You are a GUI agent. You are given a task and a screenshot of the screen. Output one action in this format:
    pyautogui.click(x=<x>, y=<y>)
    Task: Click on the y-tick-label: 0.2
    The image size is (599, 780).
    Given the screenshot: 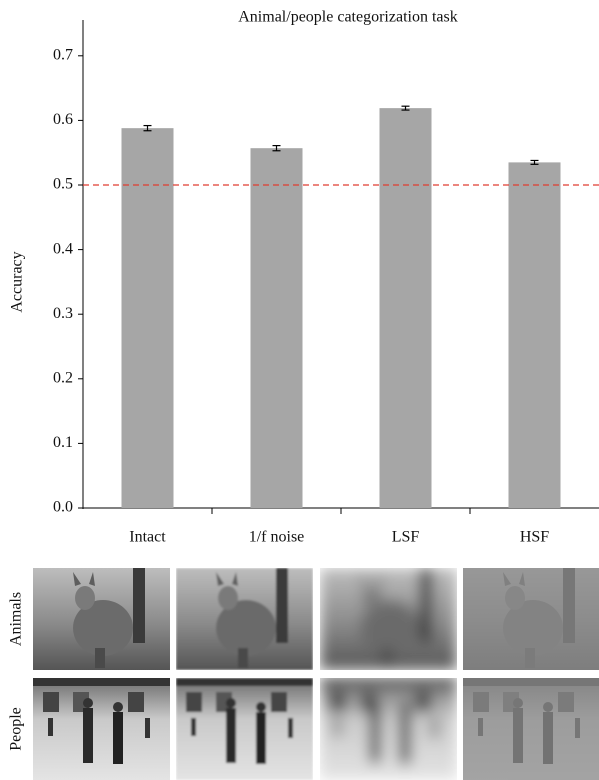 What is the action you would take?
    pyautogui.click(x=63, y=377)
    